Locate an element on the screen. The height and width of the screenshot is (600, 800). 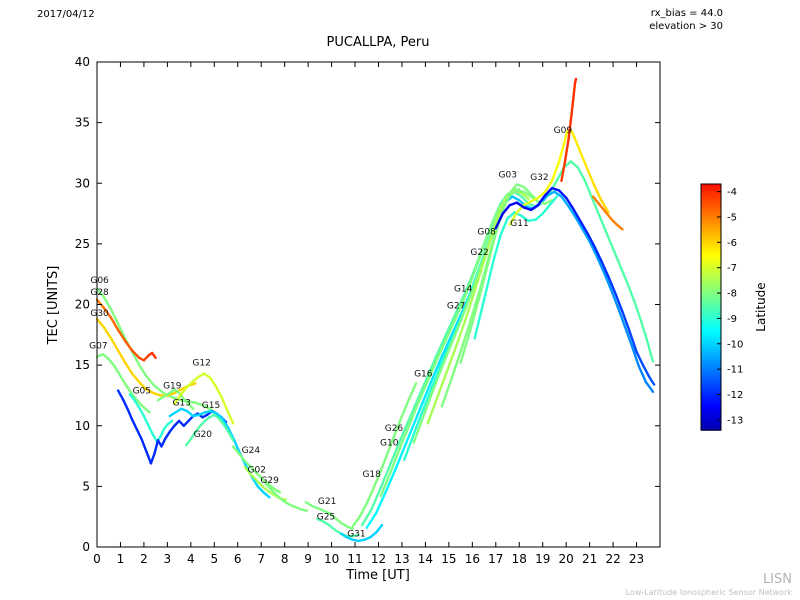
series-label-G09: G09 is located at coordinates (563, 131).